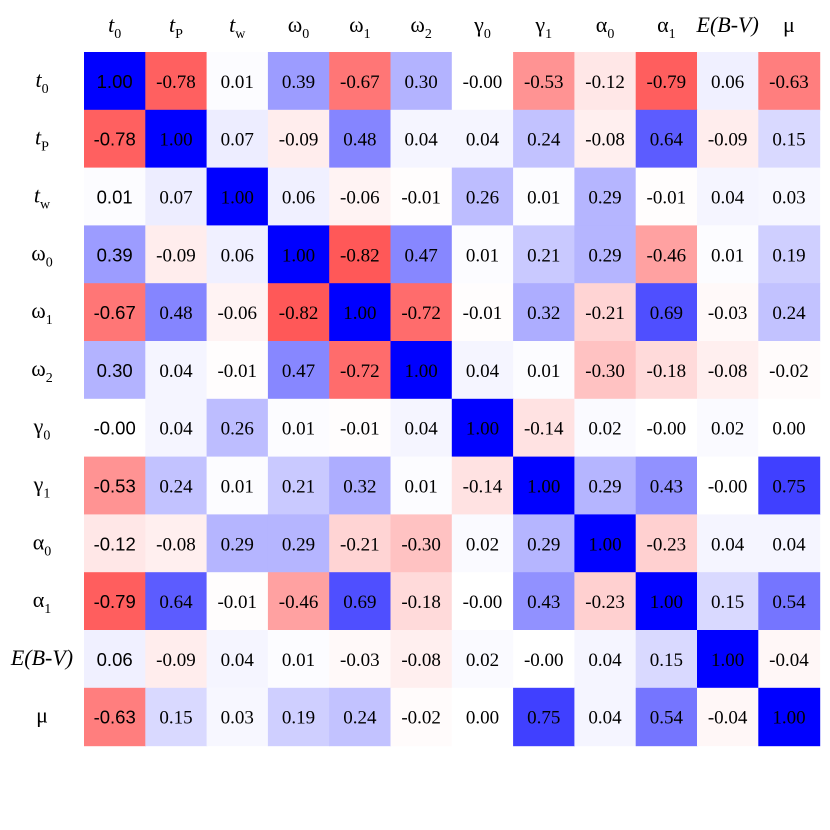  I want to click on heatmap-cell-value: -0.72, so click(360, 371).